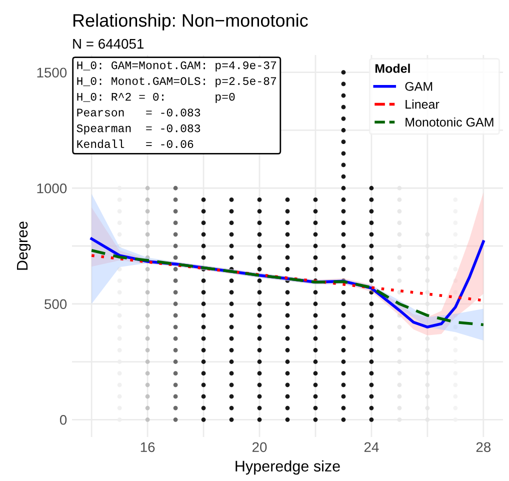 This screenshot has height=481, width=509. I want to click on chart-title: Relationship: Non−monotonic, so click(190, 22).